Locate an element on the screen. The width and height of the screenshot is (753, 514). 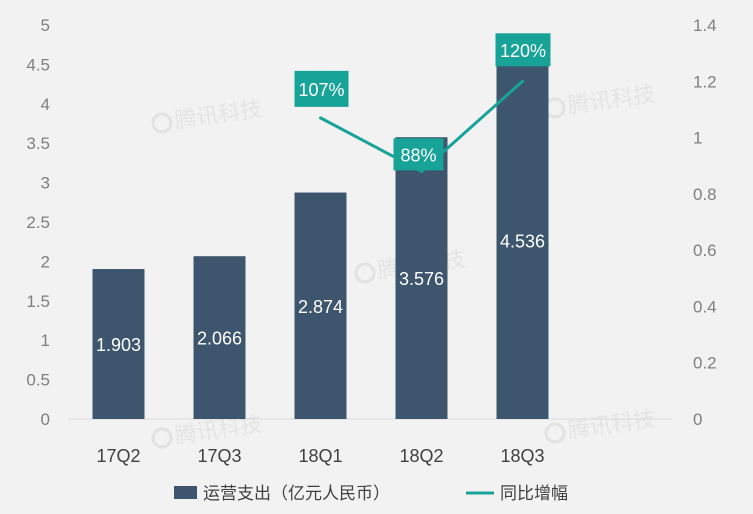
y-left-tick-label: 0 is located at coordinates (45, 419).